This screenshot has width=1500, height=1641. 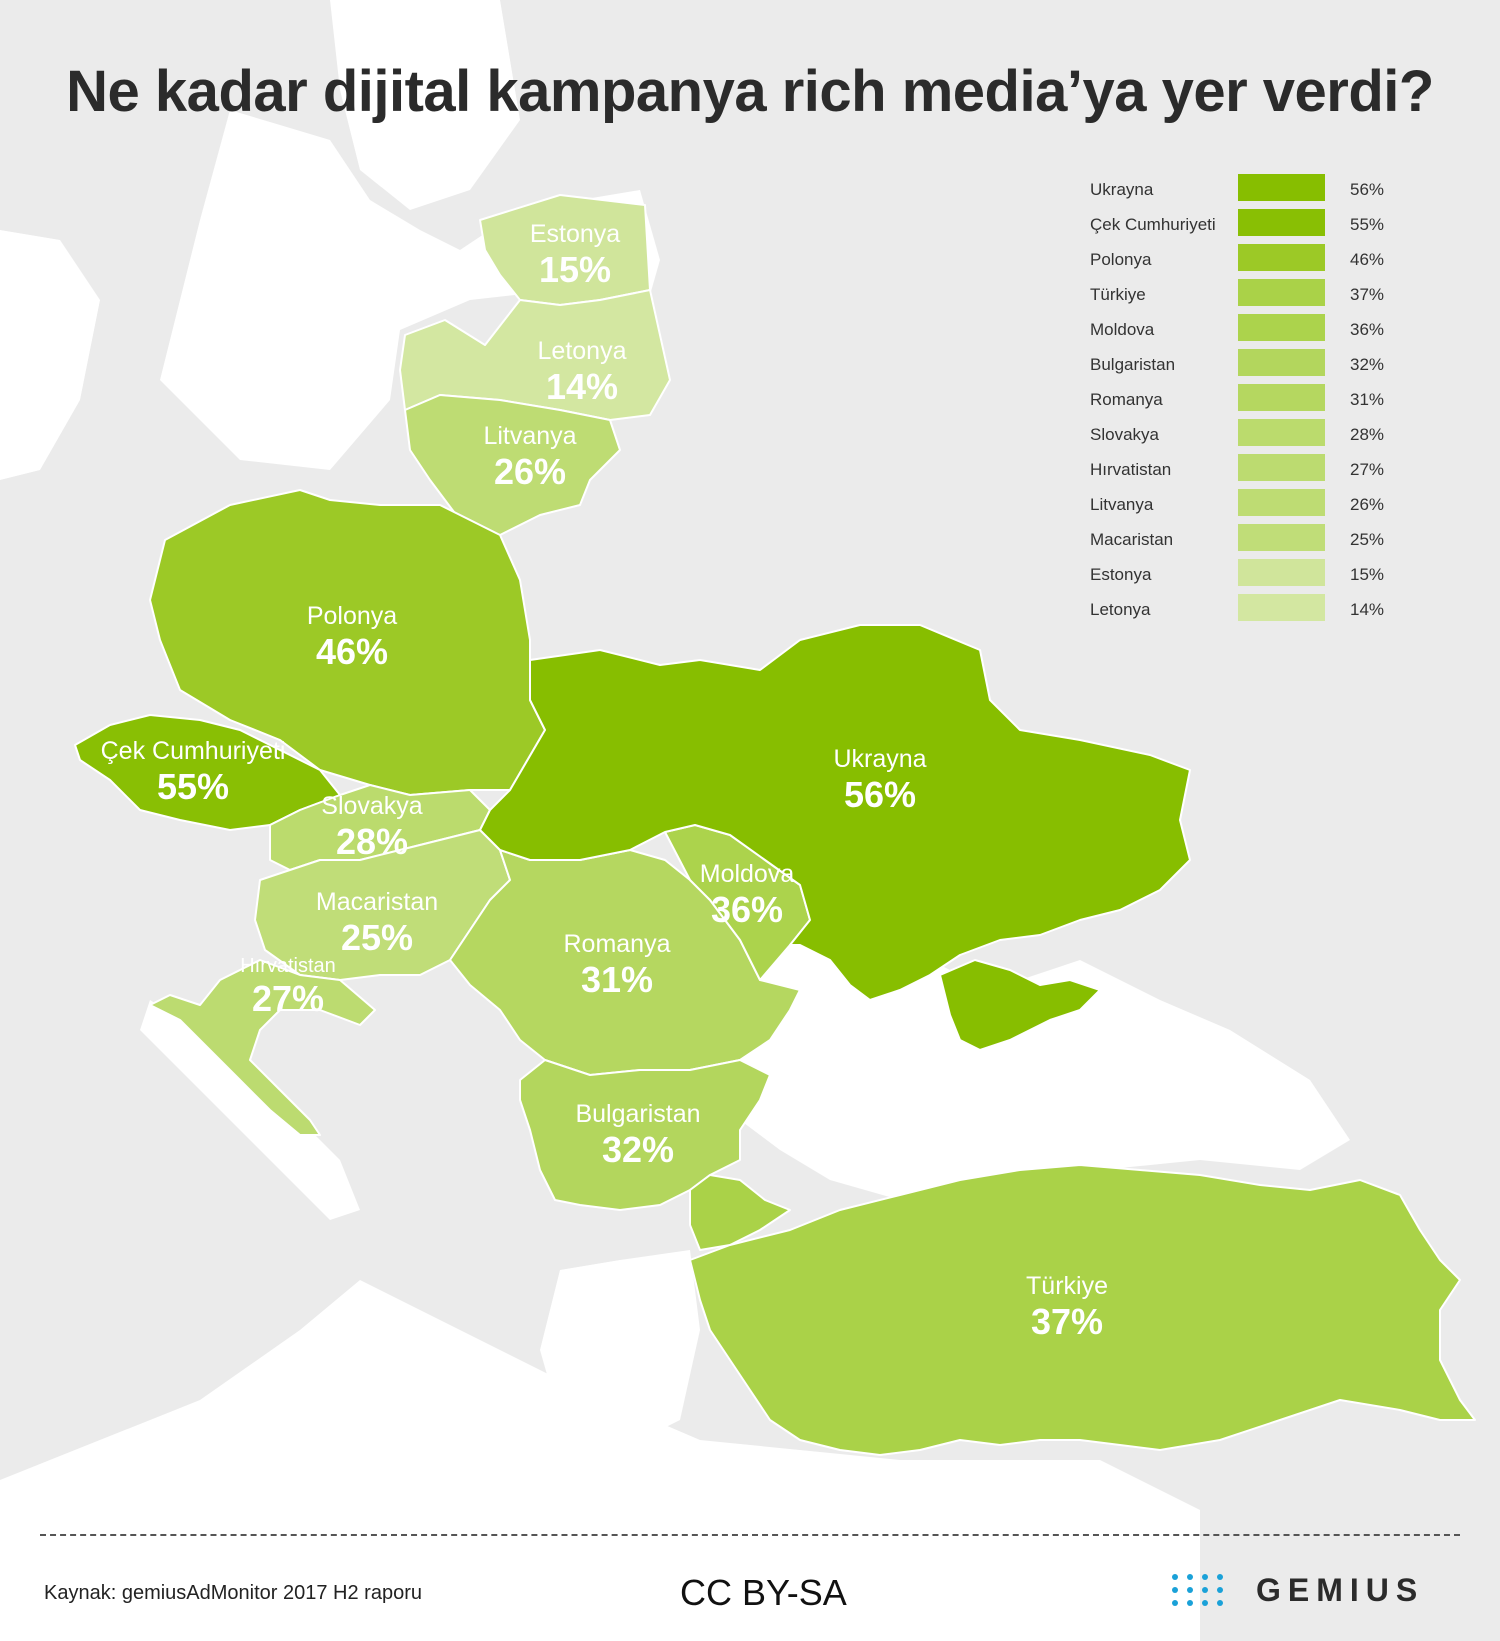 I want to click on label-value: 14%, so click(x=582, y=386).